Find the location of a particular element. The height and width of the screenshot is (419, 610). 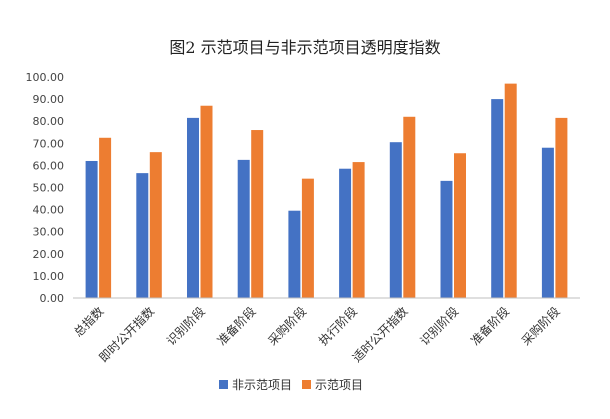

y-tick-label: 100.00 is located at coordinates (45, 77).